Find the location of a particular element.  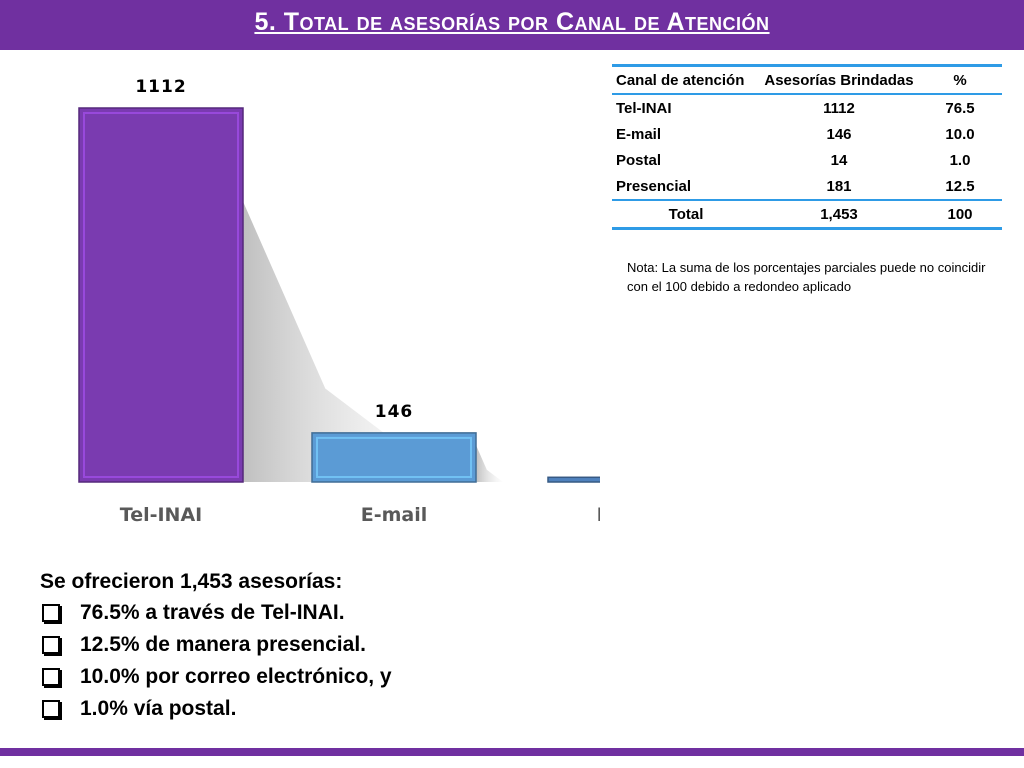

column-header-asesorias: Asesorías Brindadas is located at coordinates (839, 80).